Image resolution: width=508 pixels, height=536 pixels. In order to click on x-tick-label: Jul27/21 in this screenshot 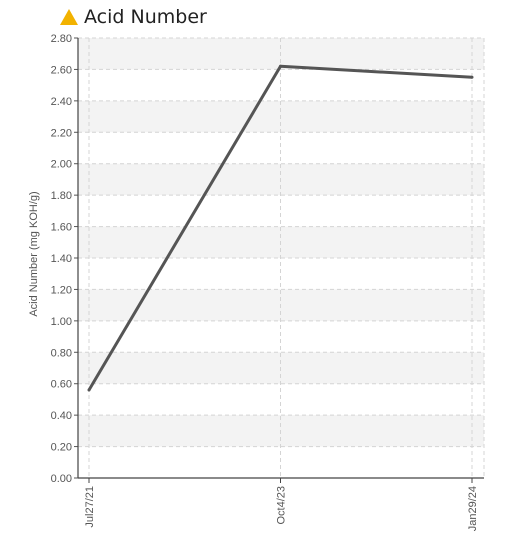, I will do `click(90, 507)`.